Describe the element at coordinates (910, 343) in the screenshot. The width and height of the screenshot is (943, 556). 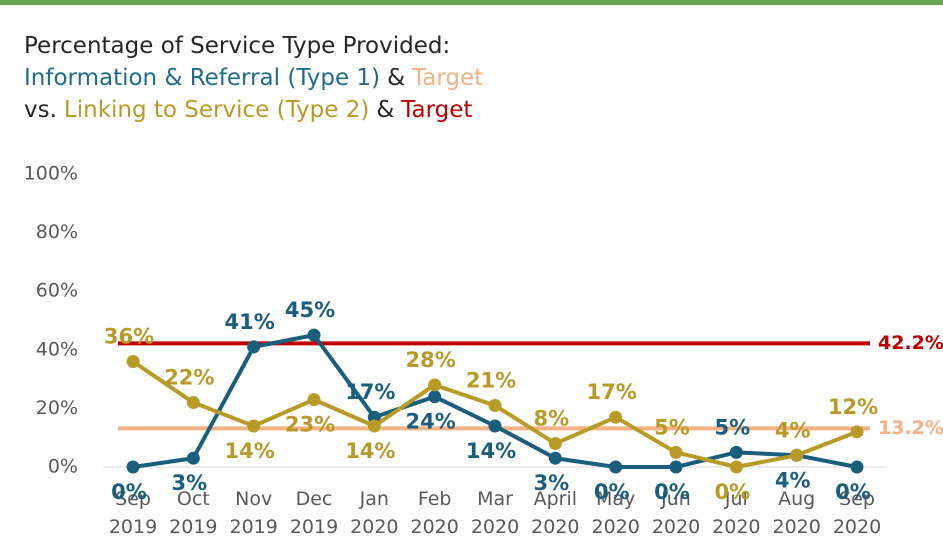
I see `target-label: 42.2%` at that location.